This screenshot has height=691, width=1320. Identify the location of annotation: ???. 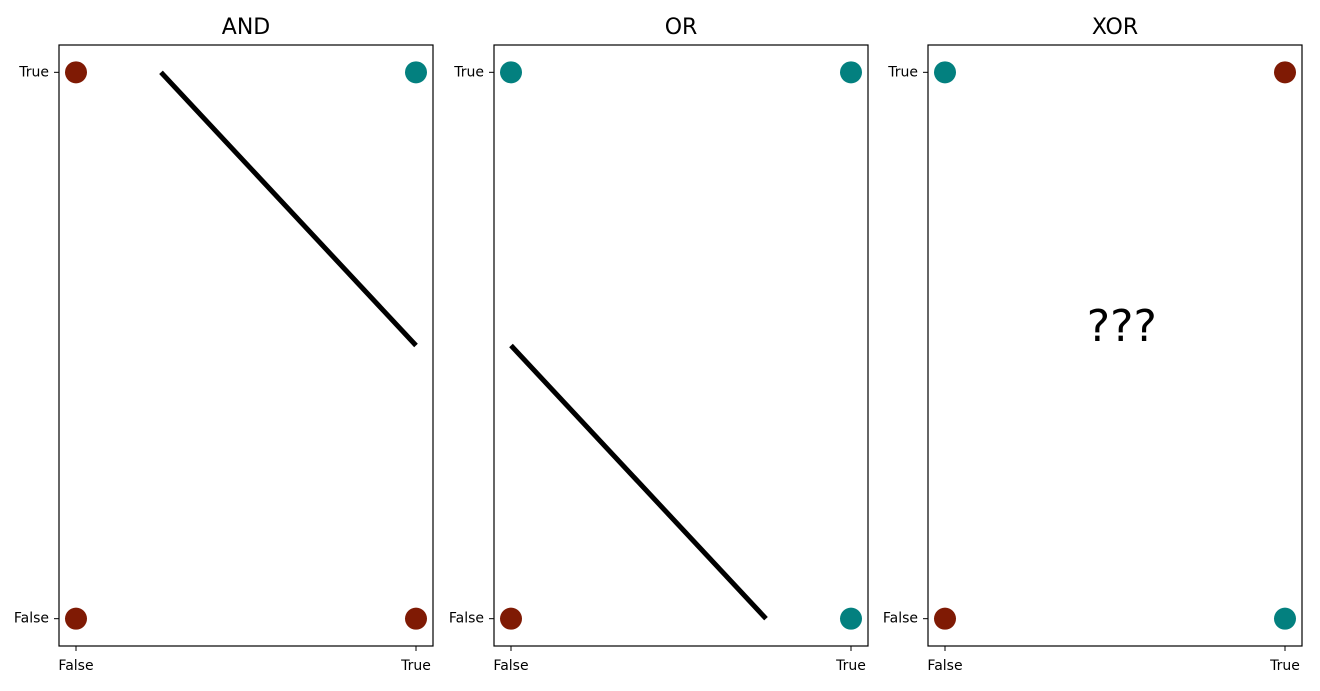
(1122, 326).